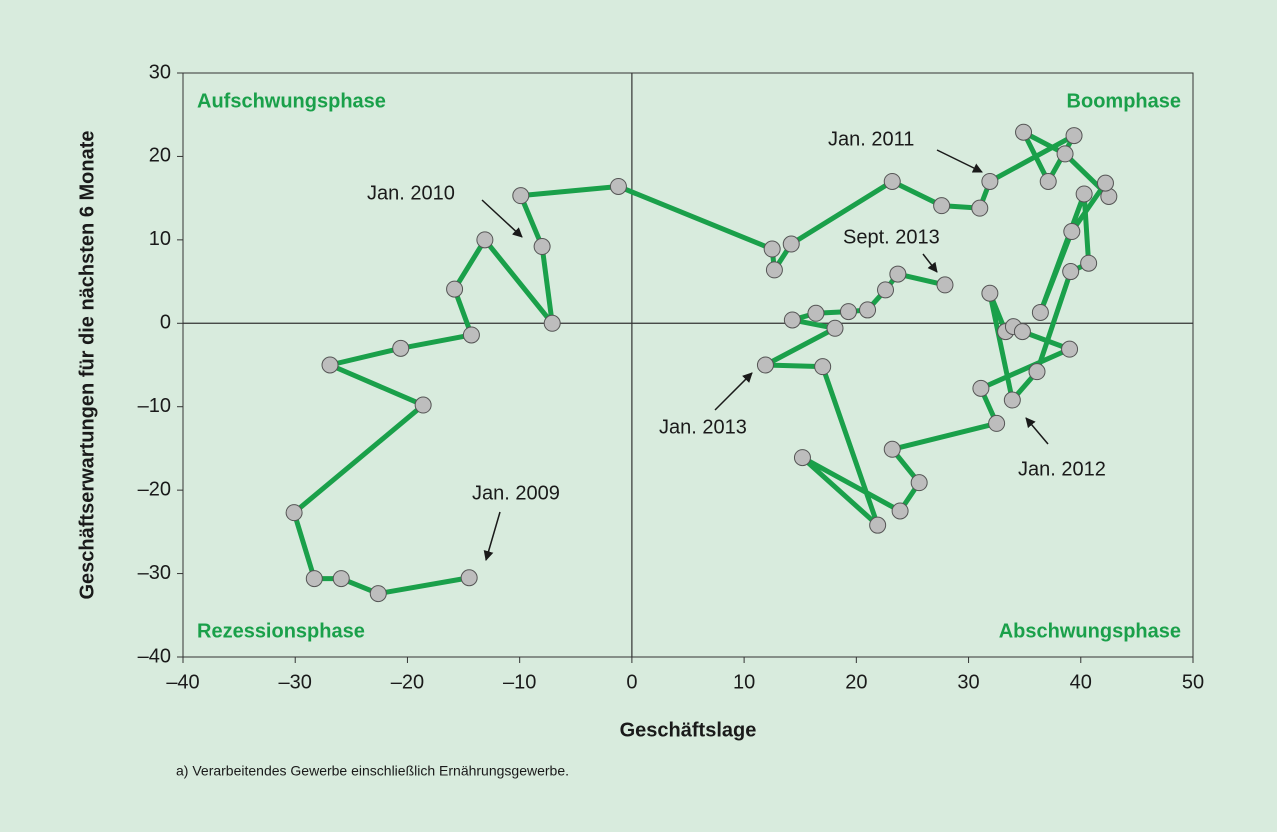 This screenshot has width=1277, height=832. I want to click on quadrant-label: Rezessionsphase, so click(281, 631).